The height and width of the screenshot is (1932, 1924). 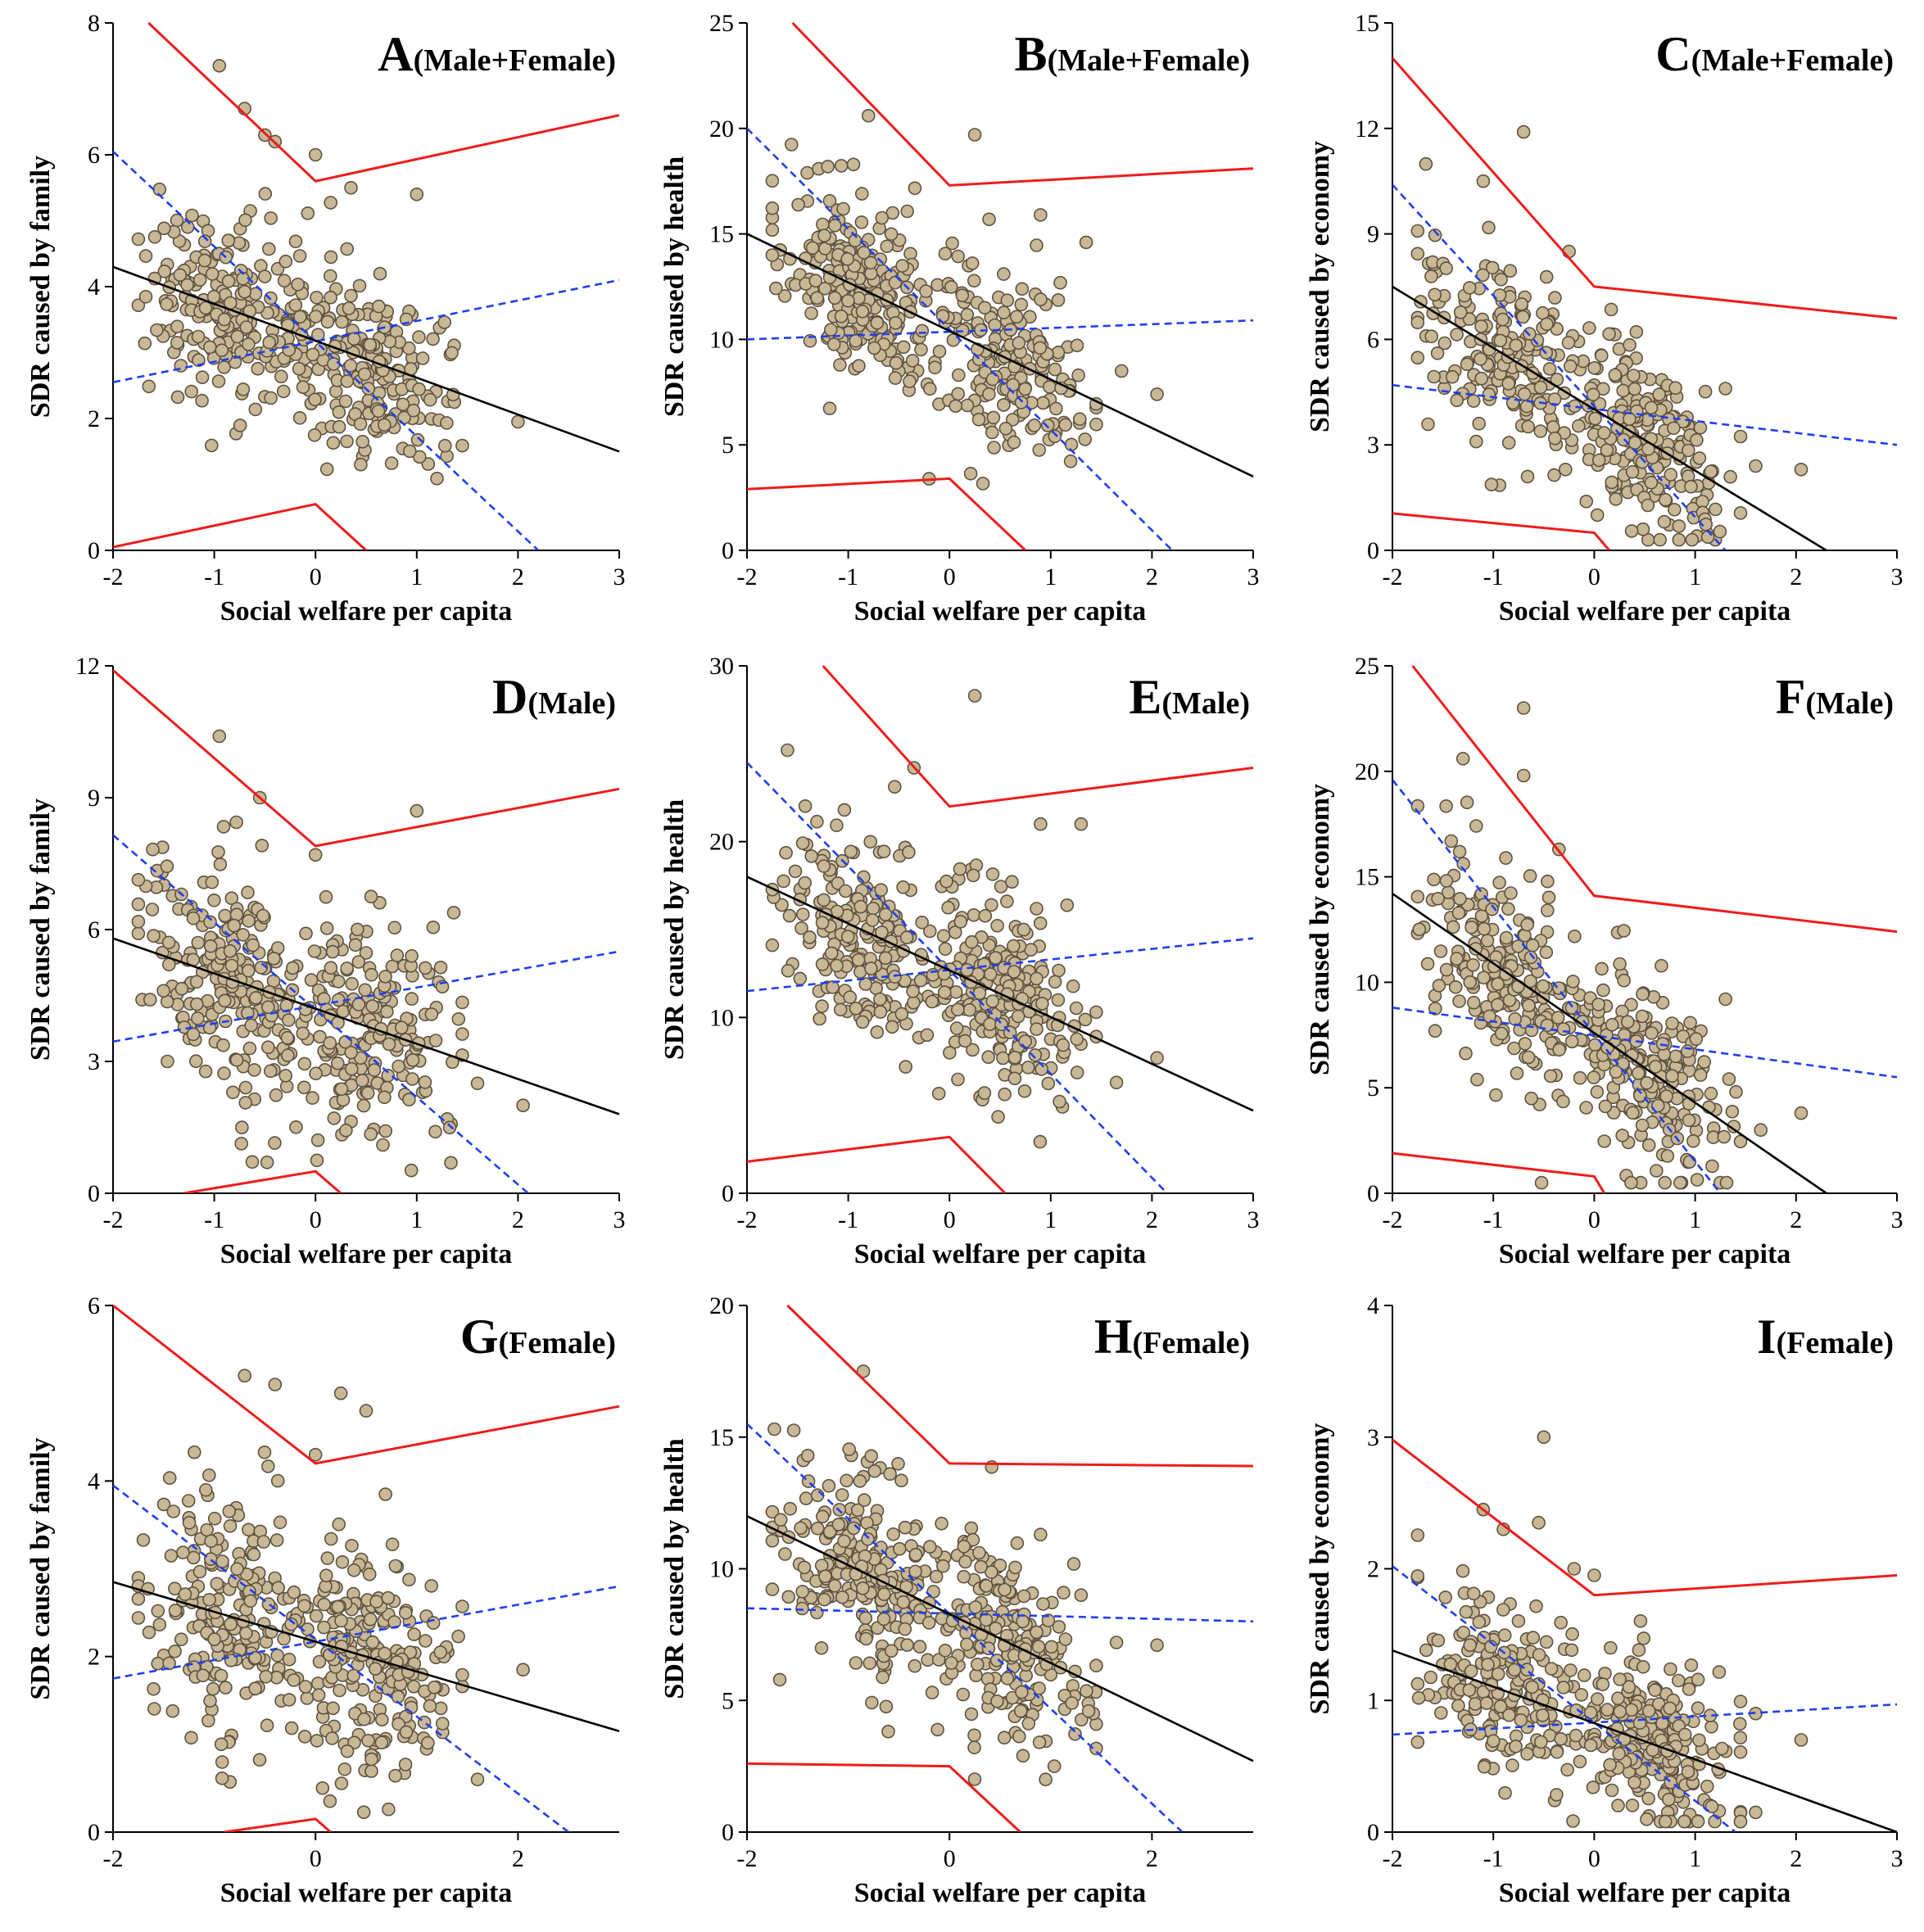 What do you see at coordinates (316, 576) in the screenshot?
I see `x-tick-label: 0` at bounding box center [316, 576].